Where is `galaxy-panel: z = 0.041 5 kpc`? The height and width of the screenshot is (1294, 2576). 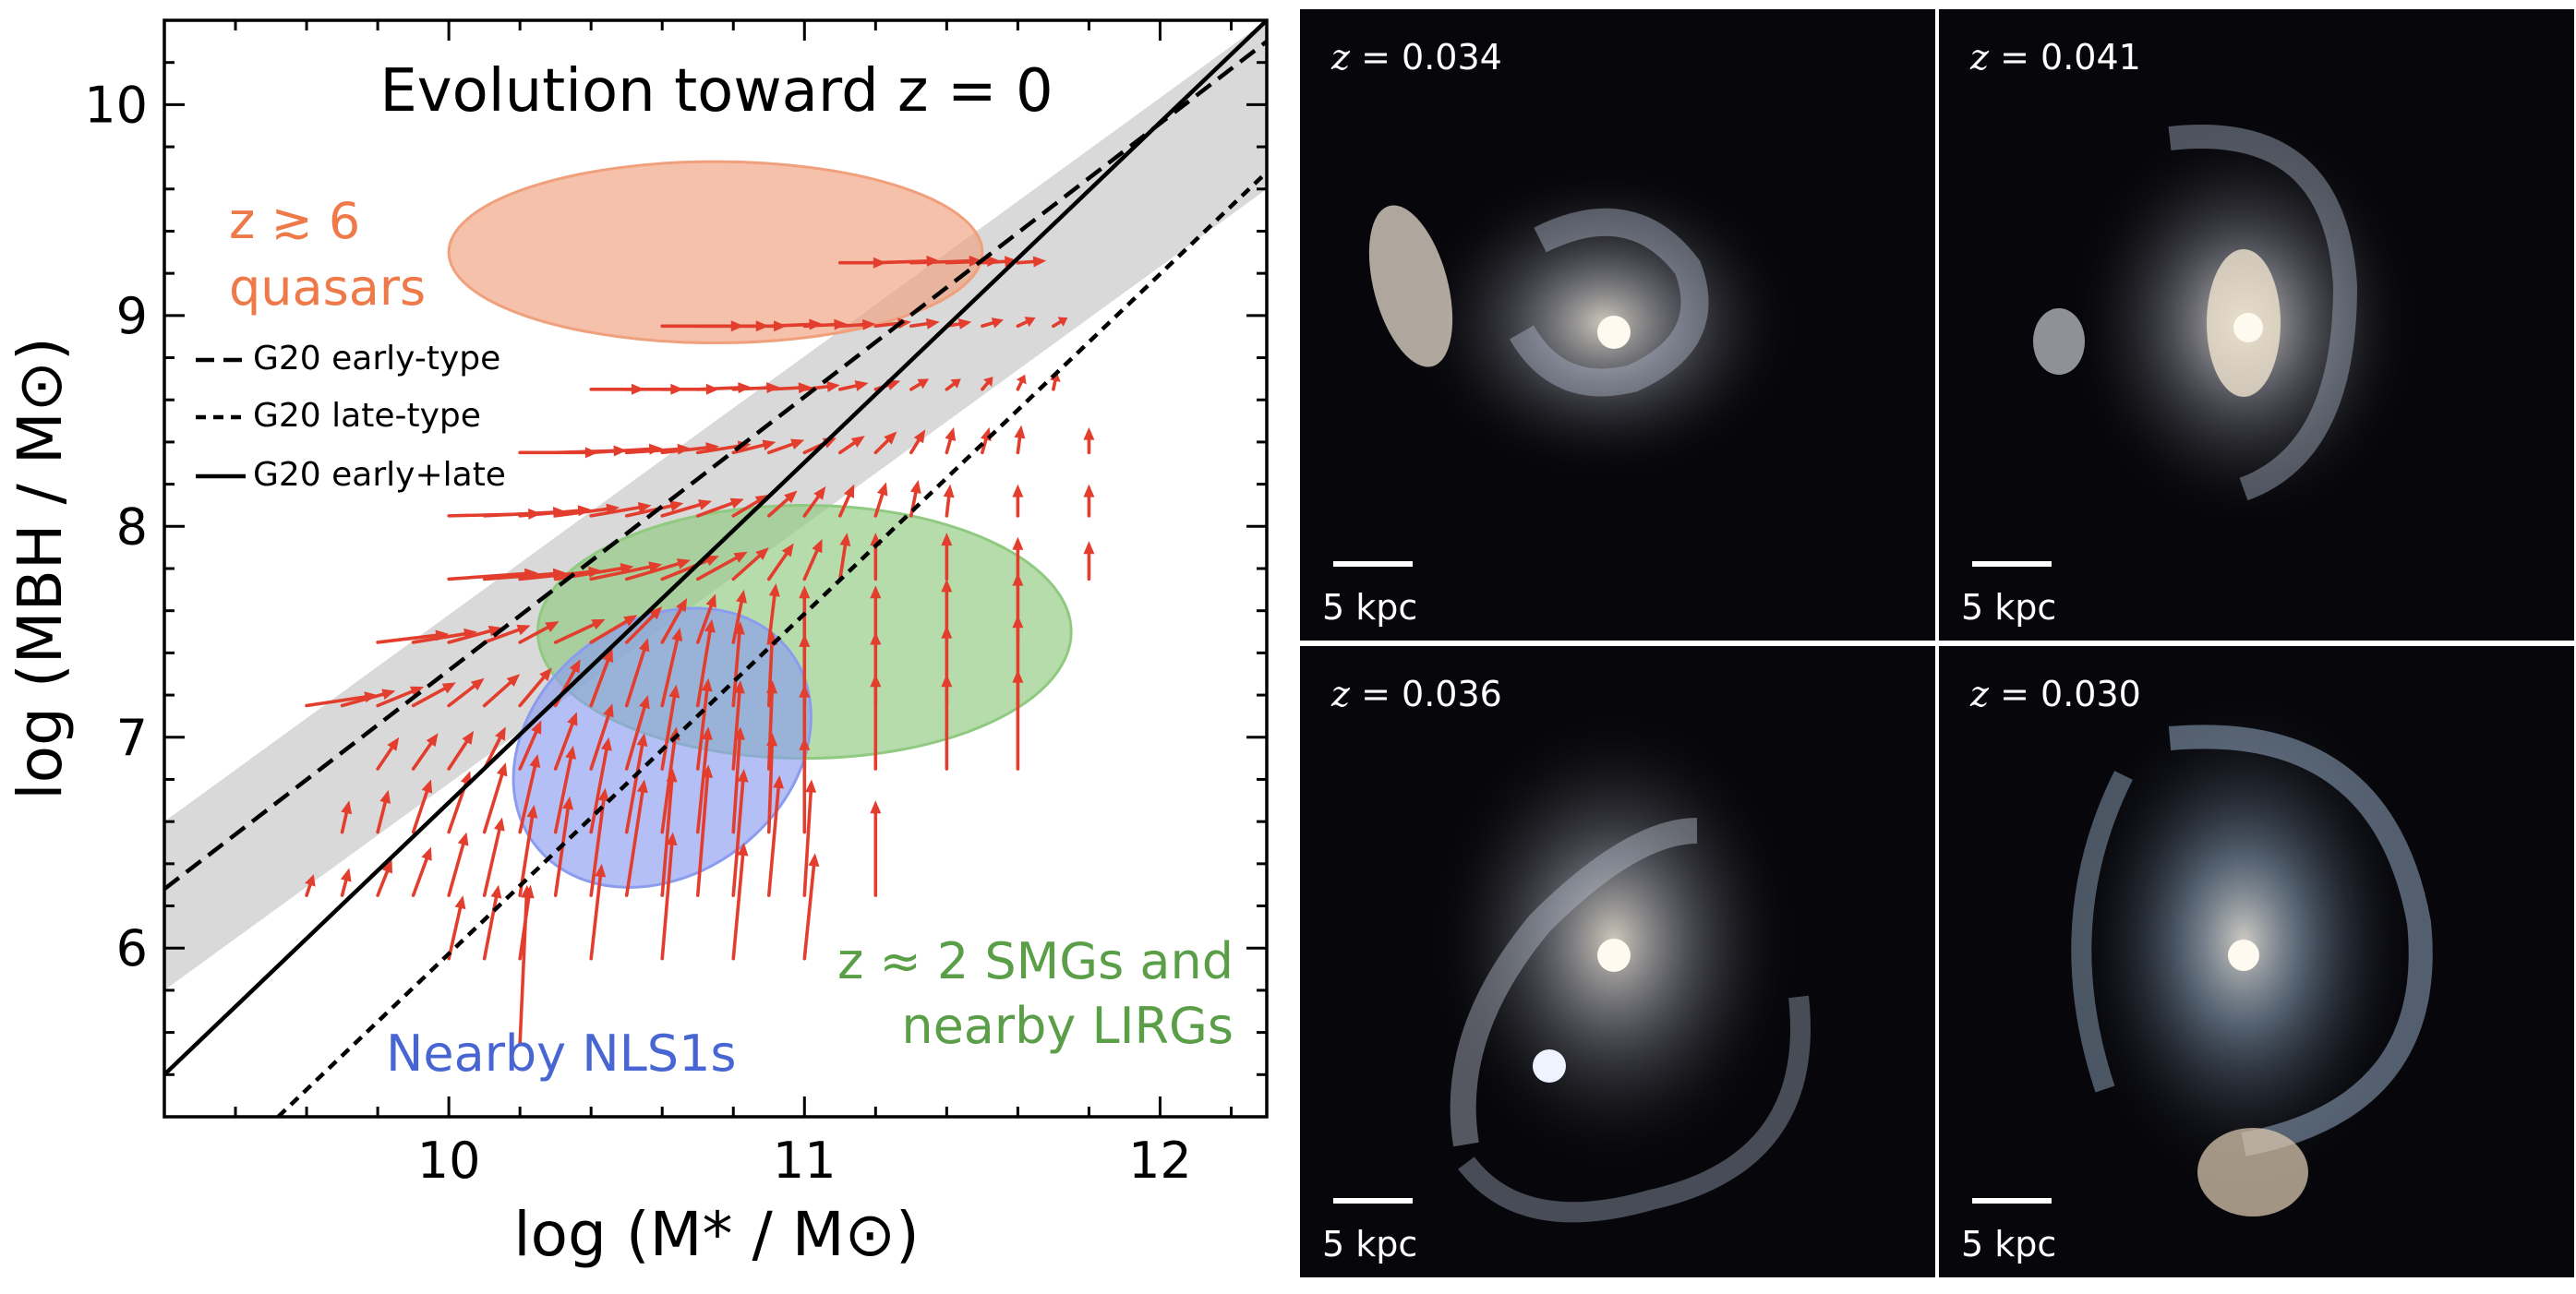 galaxy-panel: z = 0.041 5 kpc is located at coordinates (2256, 325).